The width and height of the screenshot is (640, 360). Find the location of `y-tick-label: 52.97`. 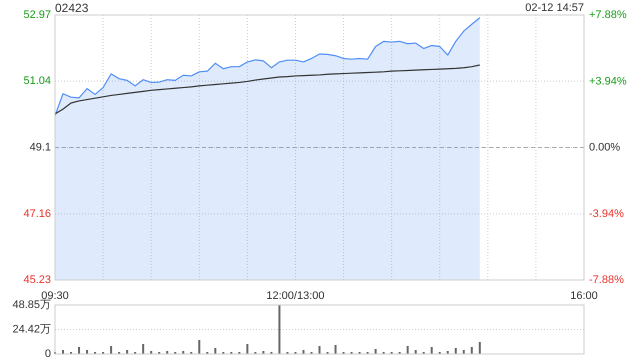

y-tick-label: 52.97 is located at coordinates (37, 15).